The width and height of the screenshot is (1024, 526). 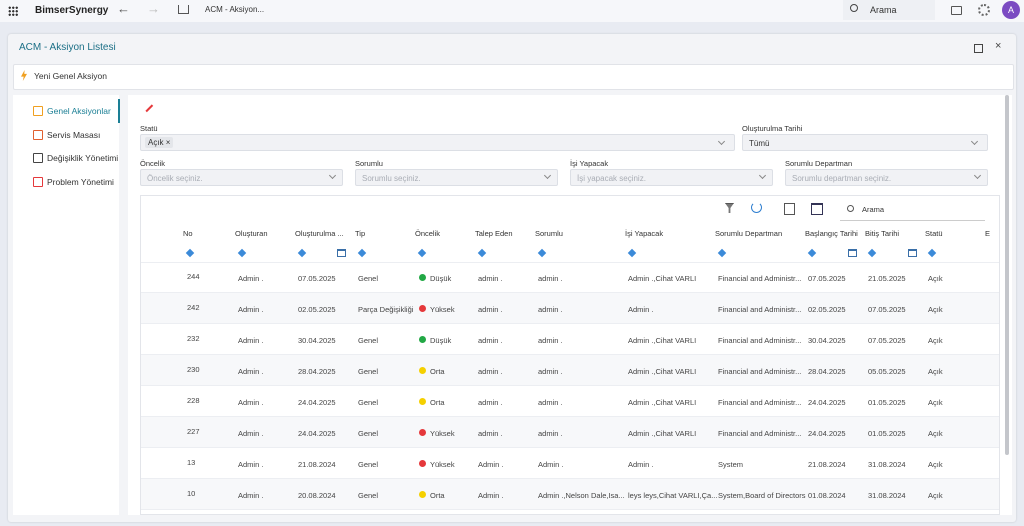 What do you see at coordinates (386, 309) in the screenshot?
I see `table-cell: Parça Değişikliği` at bounding box center [386, 309].